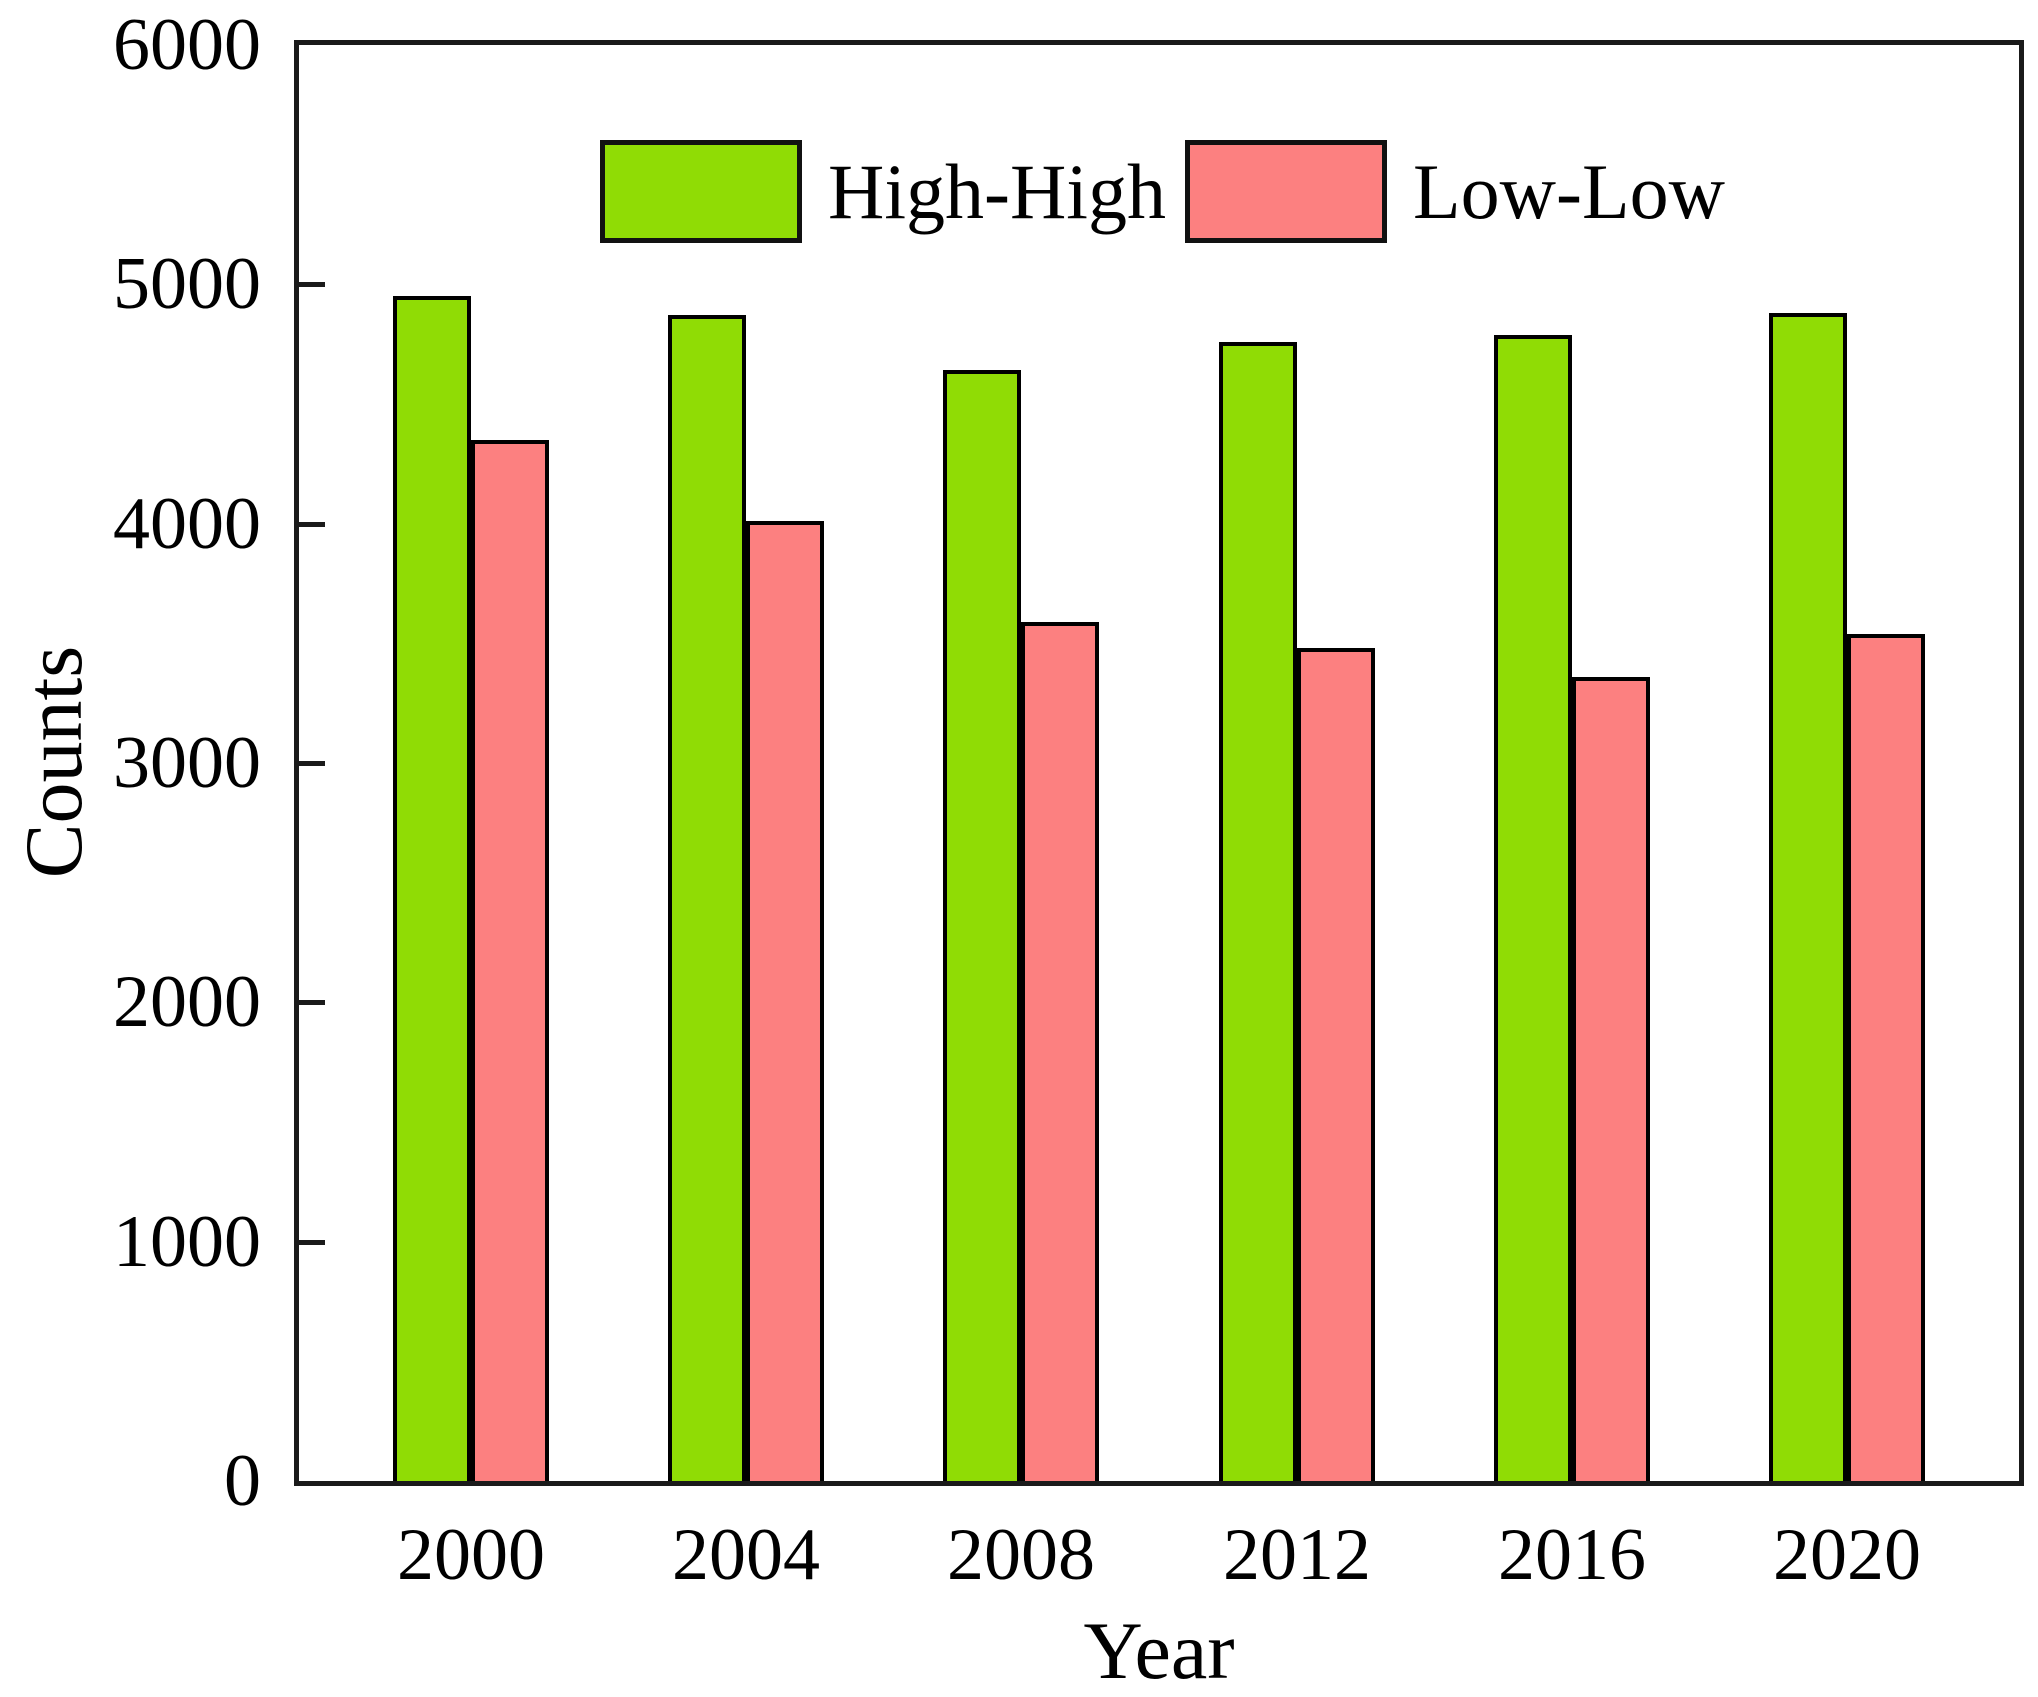 The height and width of the screenshot is (1697, 2038). What do you see at coordinates (1159, 1650) in the screenshot?
I see `x-axis-title: Year` at bounding box center [1159, 1650].